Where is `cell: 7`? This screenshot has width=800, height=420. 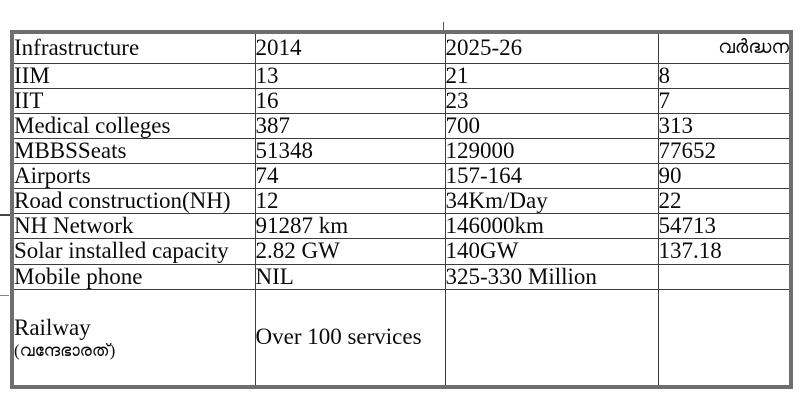
cell: 7 is located at coordinates (724, 100).